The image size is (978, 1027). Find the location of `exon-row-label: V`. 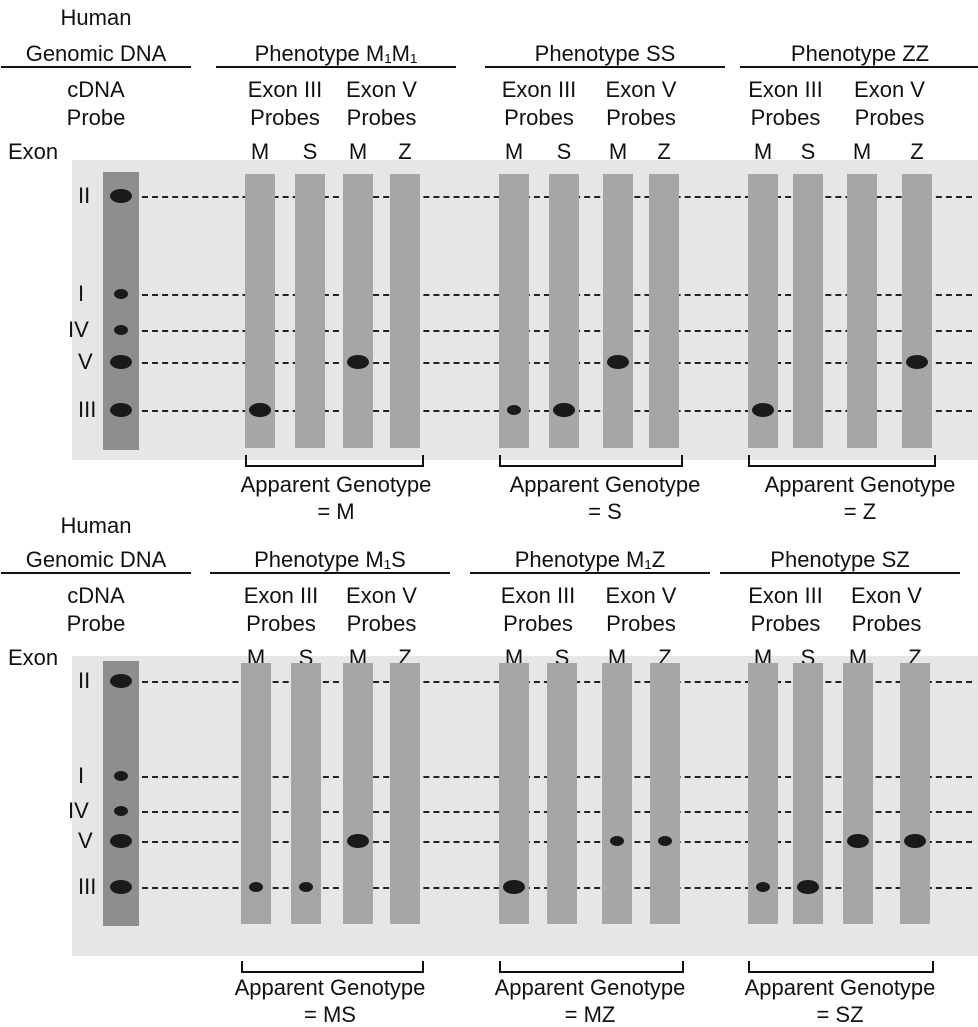

exon-row-label: V is located at coordinates (85, 840).